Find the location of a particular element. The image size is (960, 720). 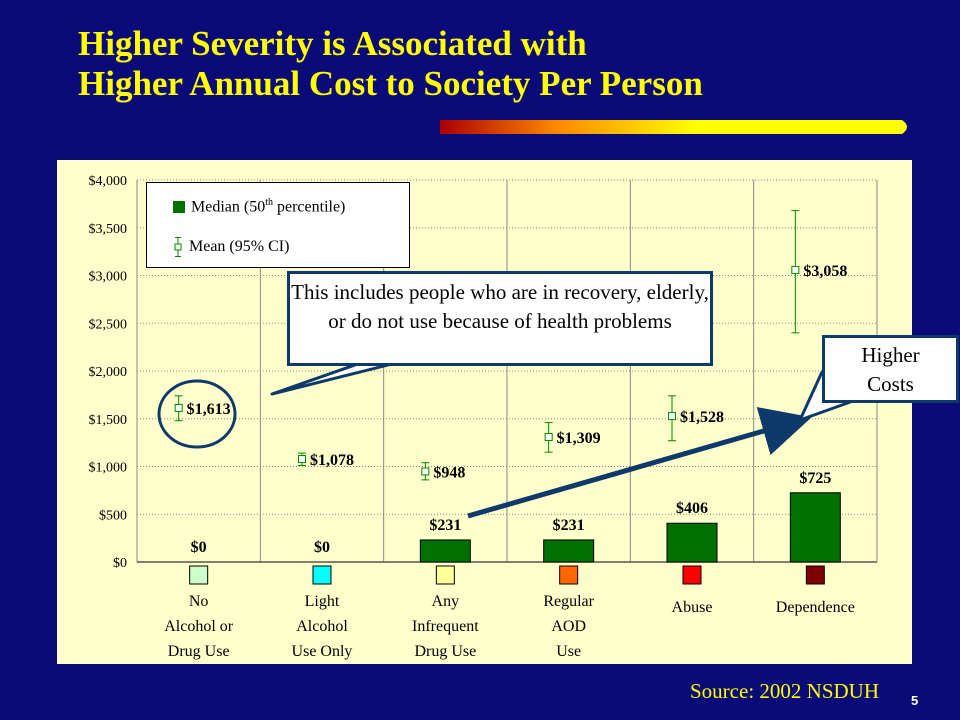

mean-value-label: $1,309 is located at coordinates (579, 438).